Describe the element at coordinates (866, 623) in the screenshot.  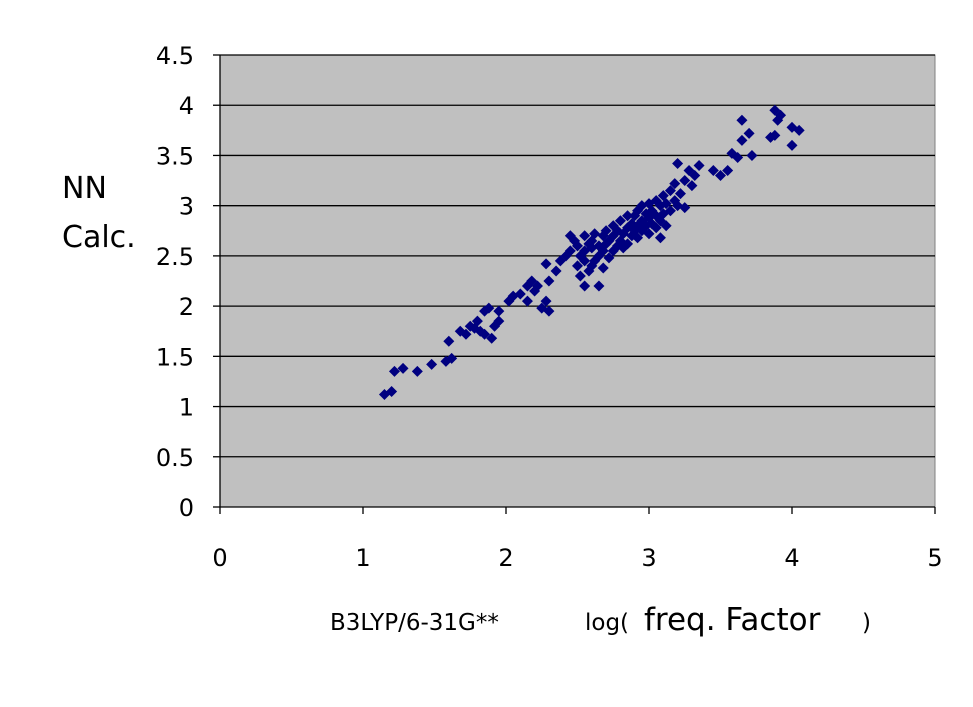
I see `x-axis-label-close: )` at that location.